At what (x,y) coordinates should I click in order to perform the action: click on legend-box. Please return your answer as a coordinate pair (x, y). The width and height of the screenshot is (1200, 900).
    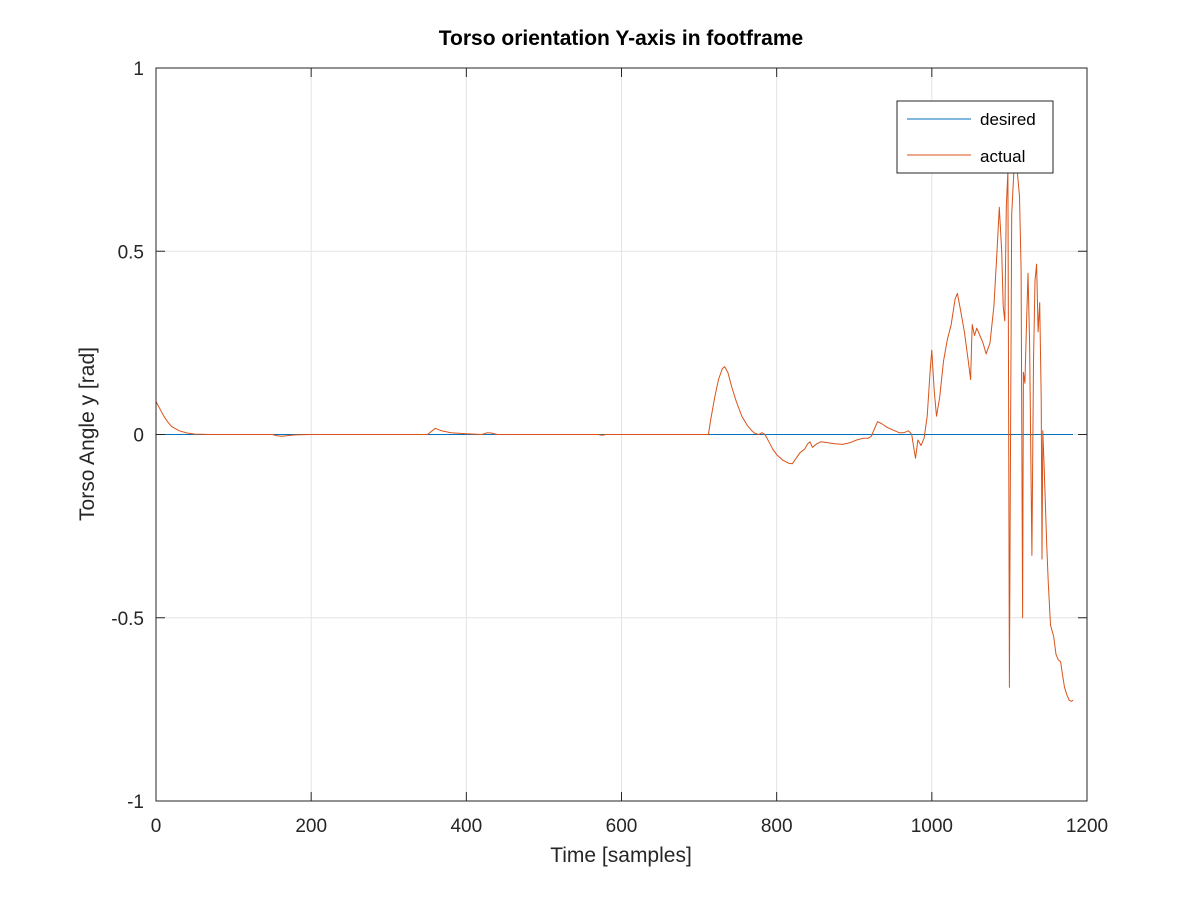
    Looking at the image, I should click on (975, 137).